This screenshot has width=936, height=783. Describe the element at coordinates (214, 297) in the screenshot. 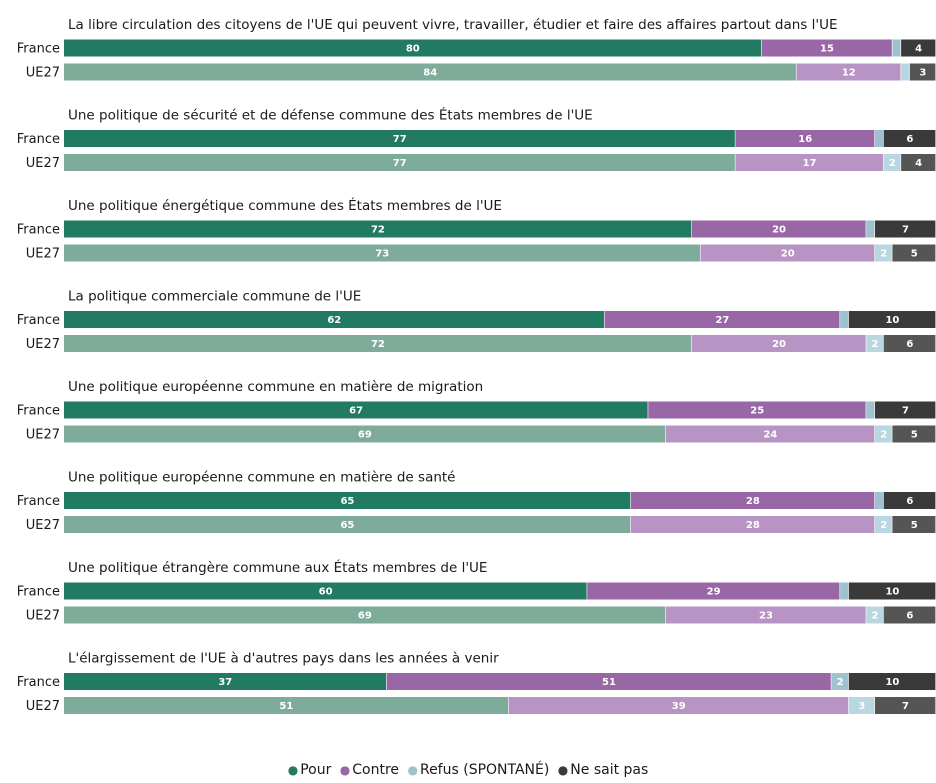

I see `question-title: La politique commerciale commune de l'UE` at that location.